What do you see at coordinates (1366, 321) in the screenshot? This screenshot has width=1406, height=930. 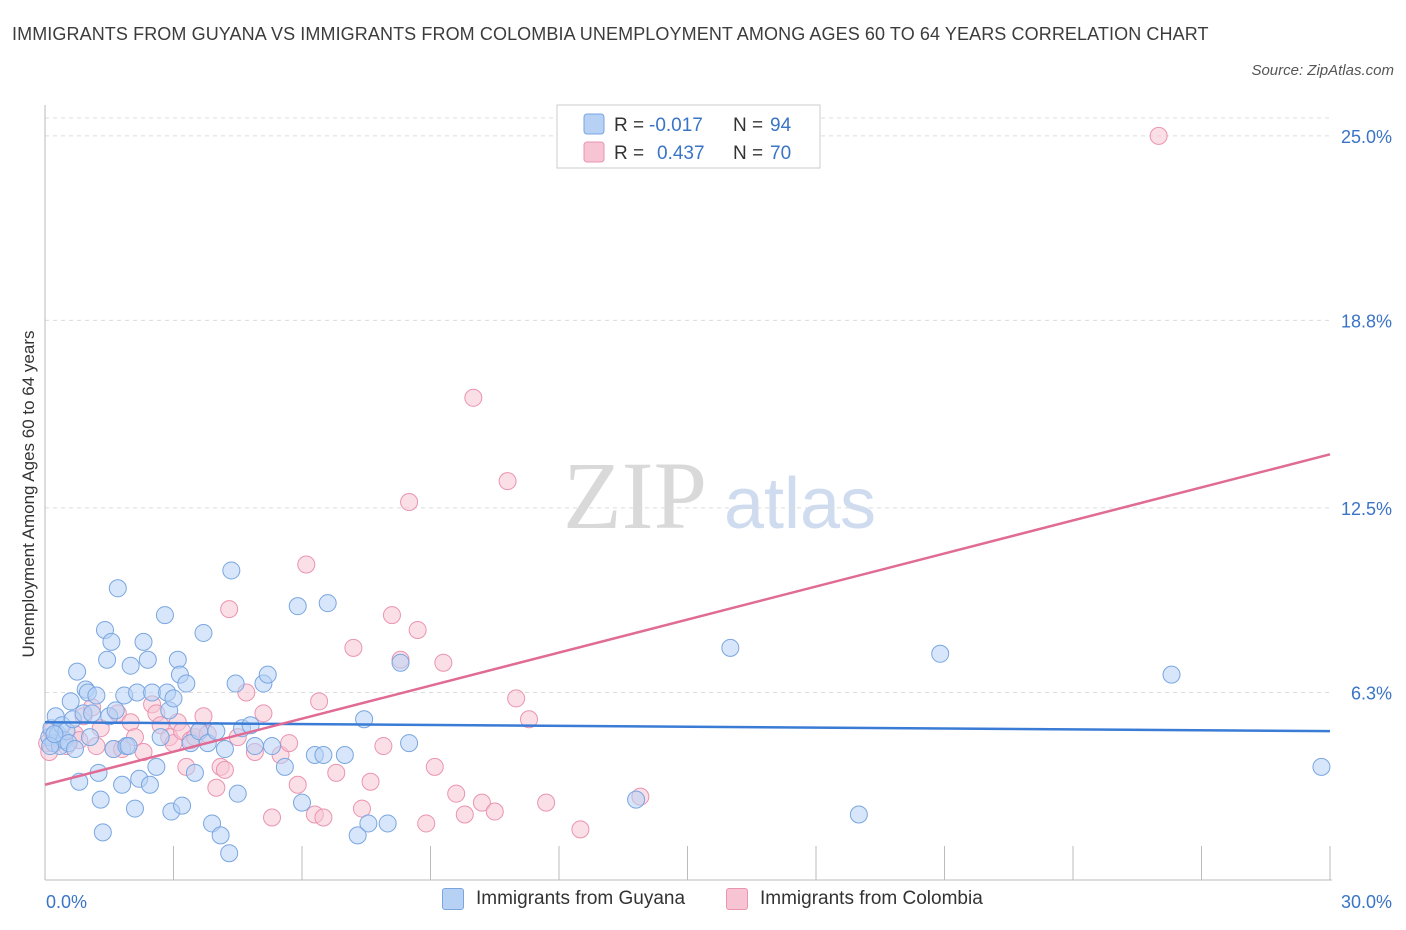 I see `y-tick-label: 18.8%` at bounding box center [1366, 321].